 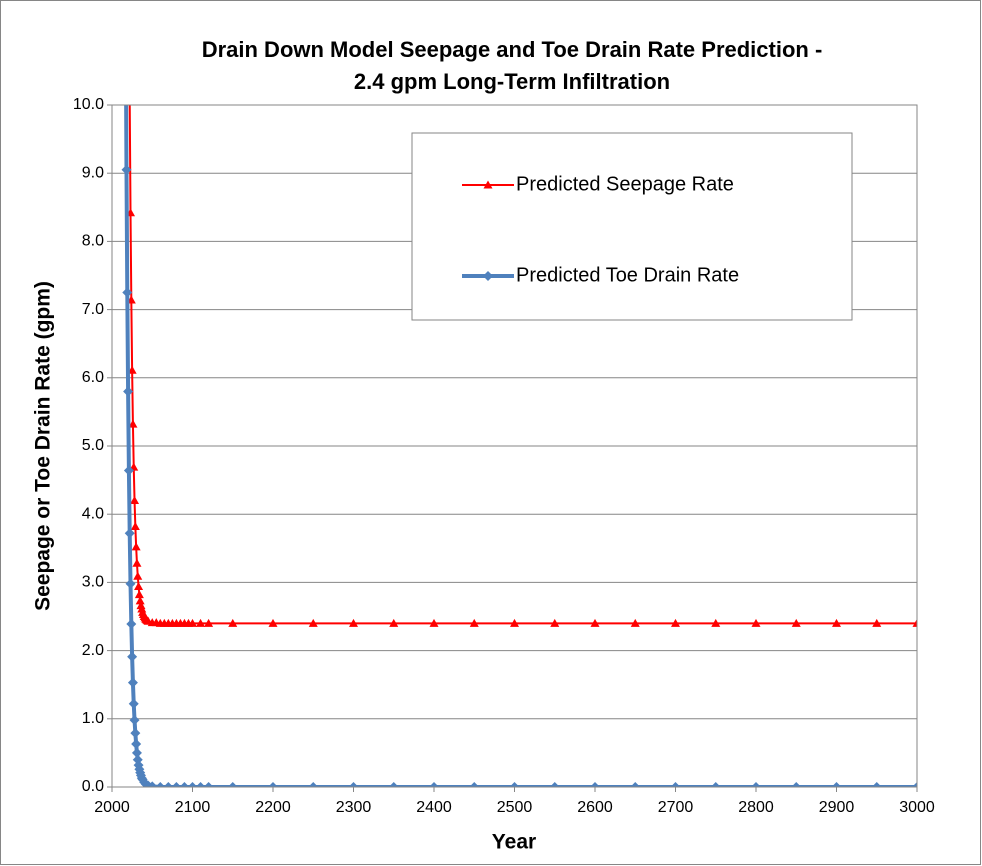 I want to click on y-tick-label: 2.0, so click(x=93, y=650).